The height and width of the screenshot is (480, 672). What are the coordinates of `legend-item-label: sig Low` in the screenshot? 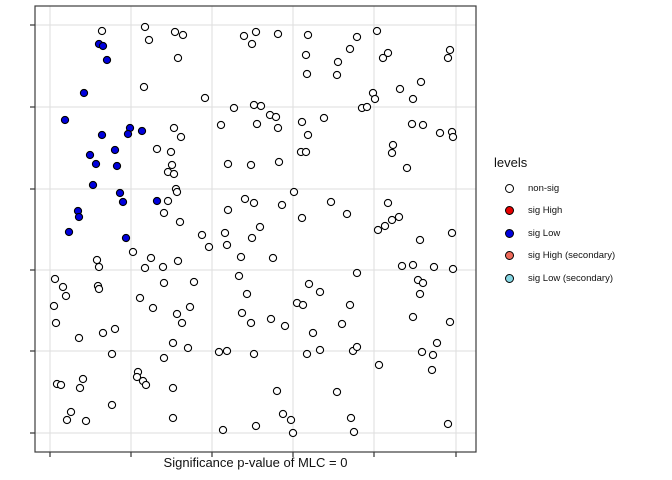 It's located at (544, 233).